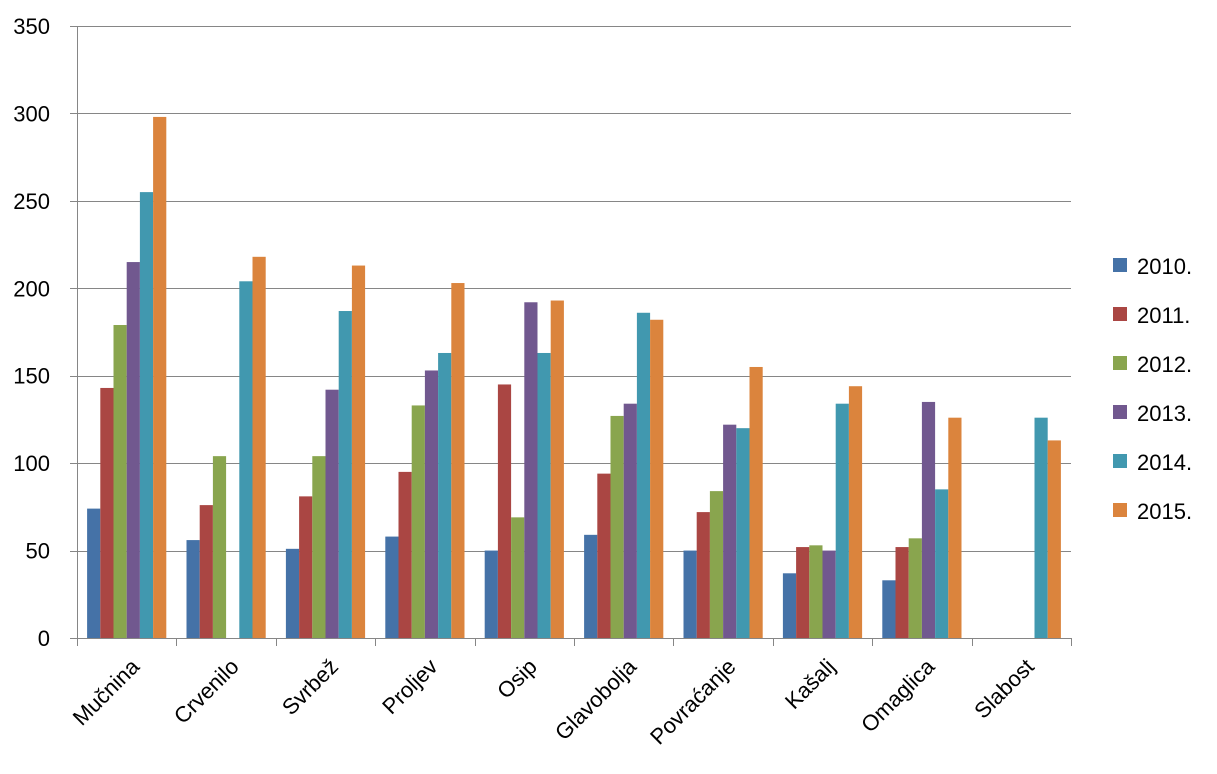  I want to click on y-tick-label: 300, so click(31, 113).